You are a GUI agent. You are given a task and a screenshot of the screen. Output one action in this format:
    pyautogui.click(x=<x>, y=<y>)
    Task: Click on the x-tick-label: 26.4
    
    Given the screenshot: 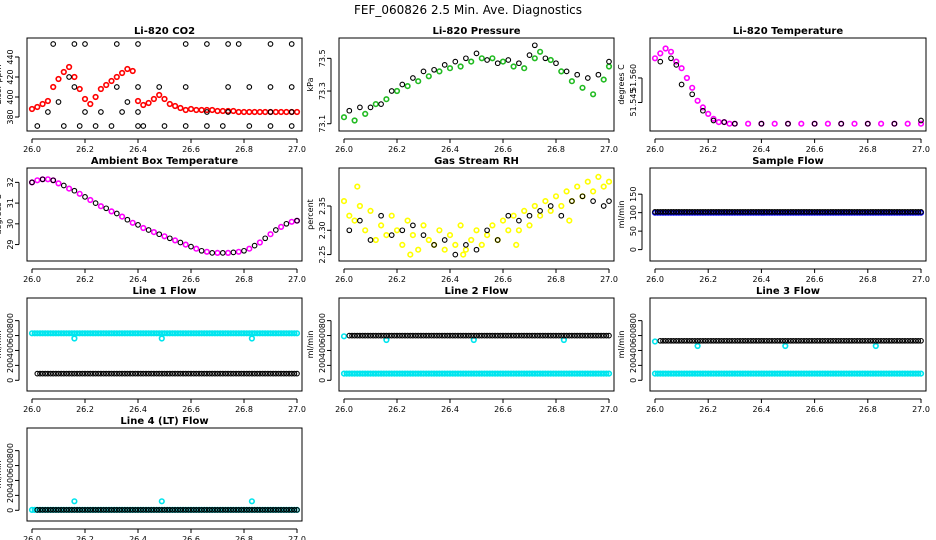 What is the action you would take?
    pyautogui.click(x=761, y=279)
    